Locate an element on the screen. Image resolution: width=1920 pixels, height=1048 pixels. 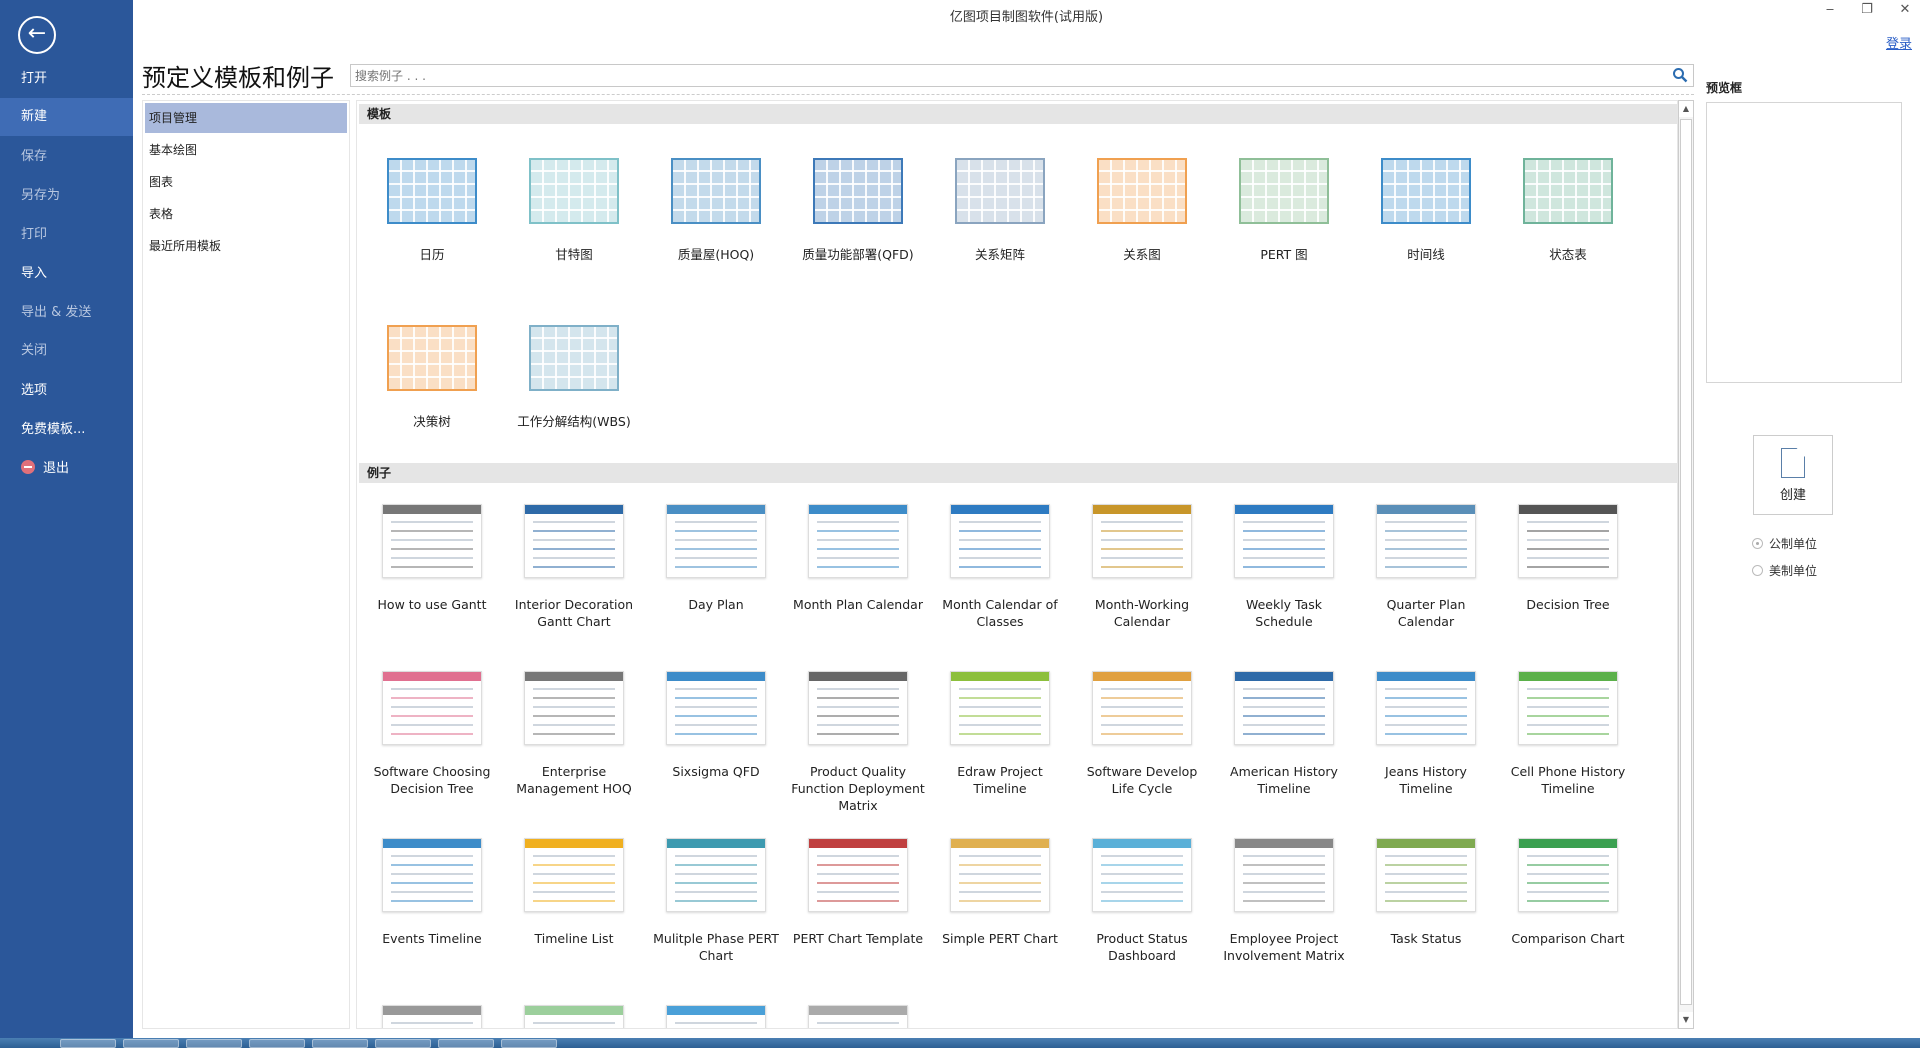
scroll-up-icon: ▲ is located at coordinates (1686, 109).